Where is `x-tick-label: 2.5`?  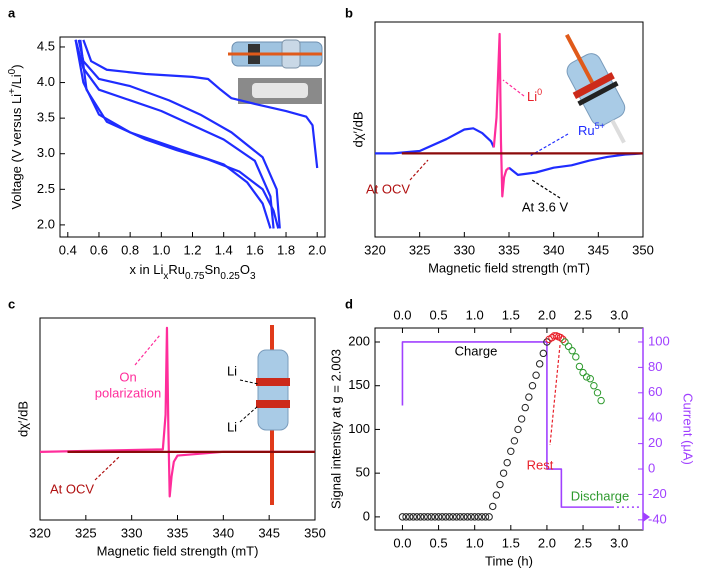 x-tick-label: 2.5 is located at coordinates (583, 542).